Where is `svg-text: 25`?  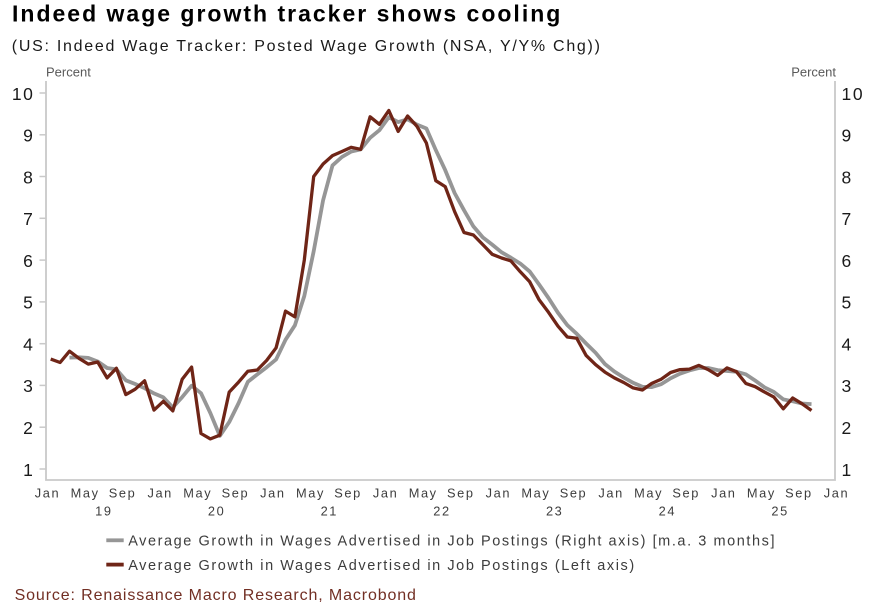 svg-text: 25 is located at coordinates (779, 510).